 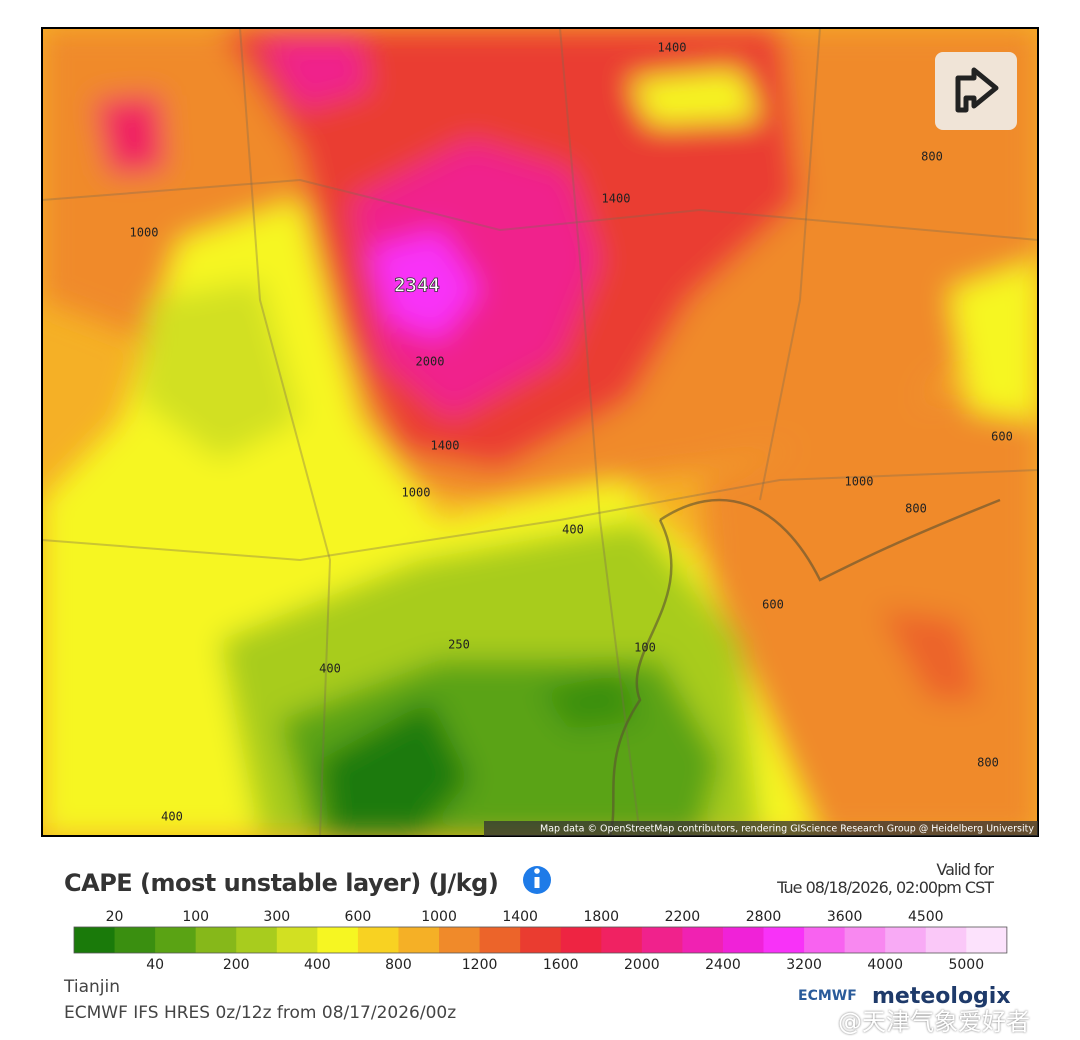 I want to click on colorbar-label: 20, so click(x=115, y=917).